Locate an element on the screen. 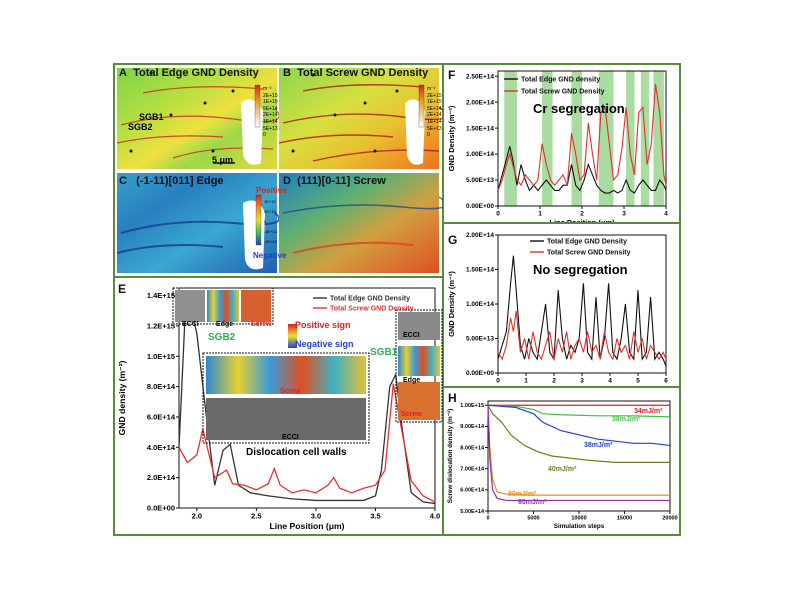 The width and height of the screenshot is (800, 600). x-axis-label: Simulation steps is located at coordinates (579, 526).